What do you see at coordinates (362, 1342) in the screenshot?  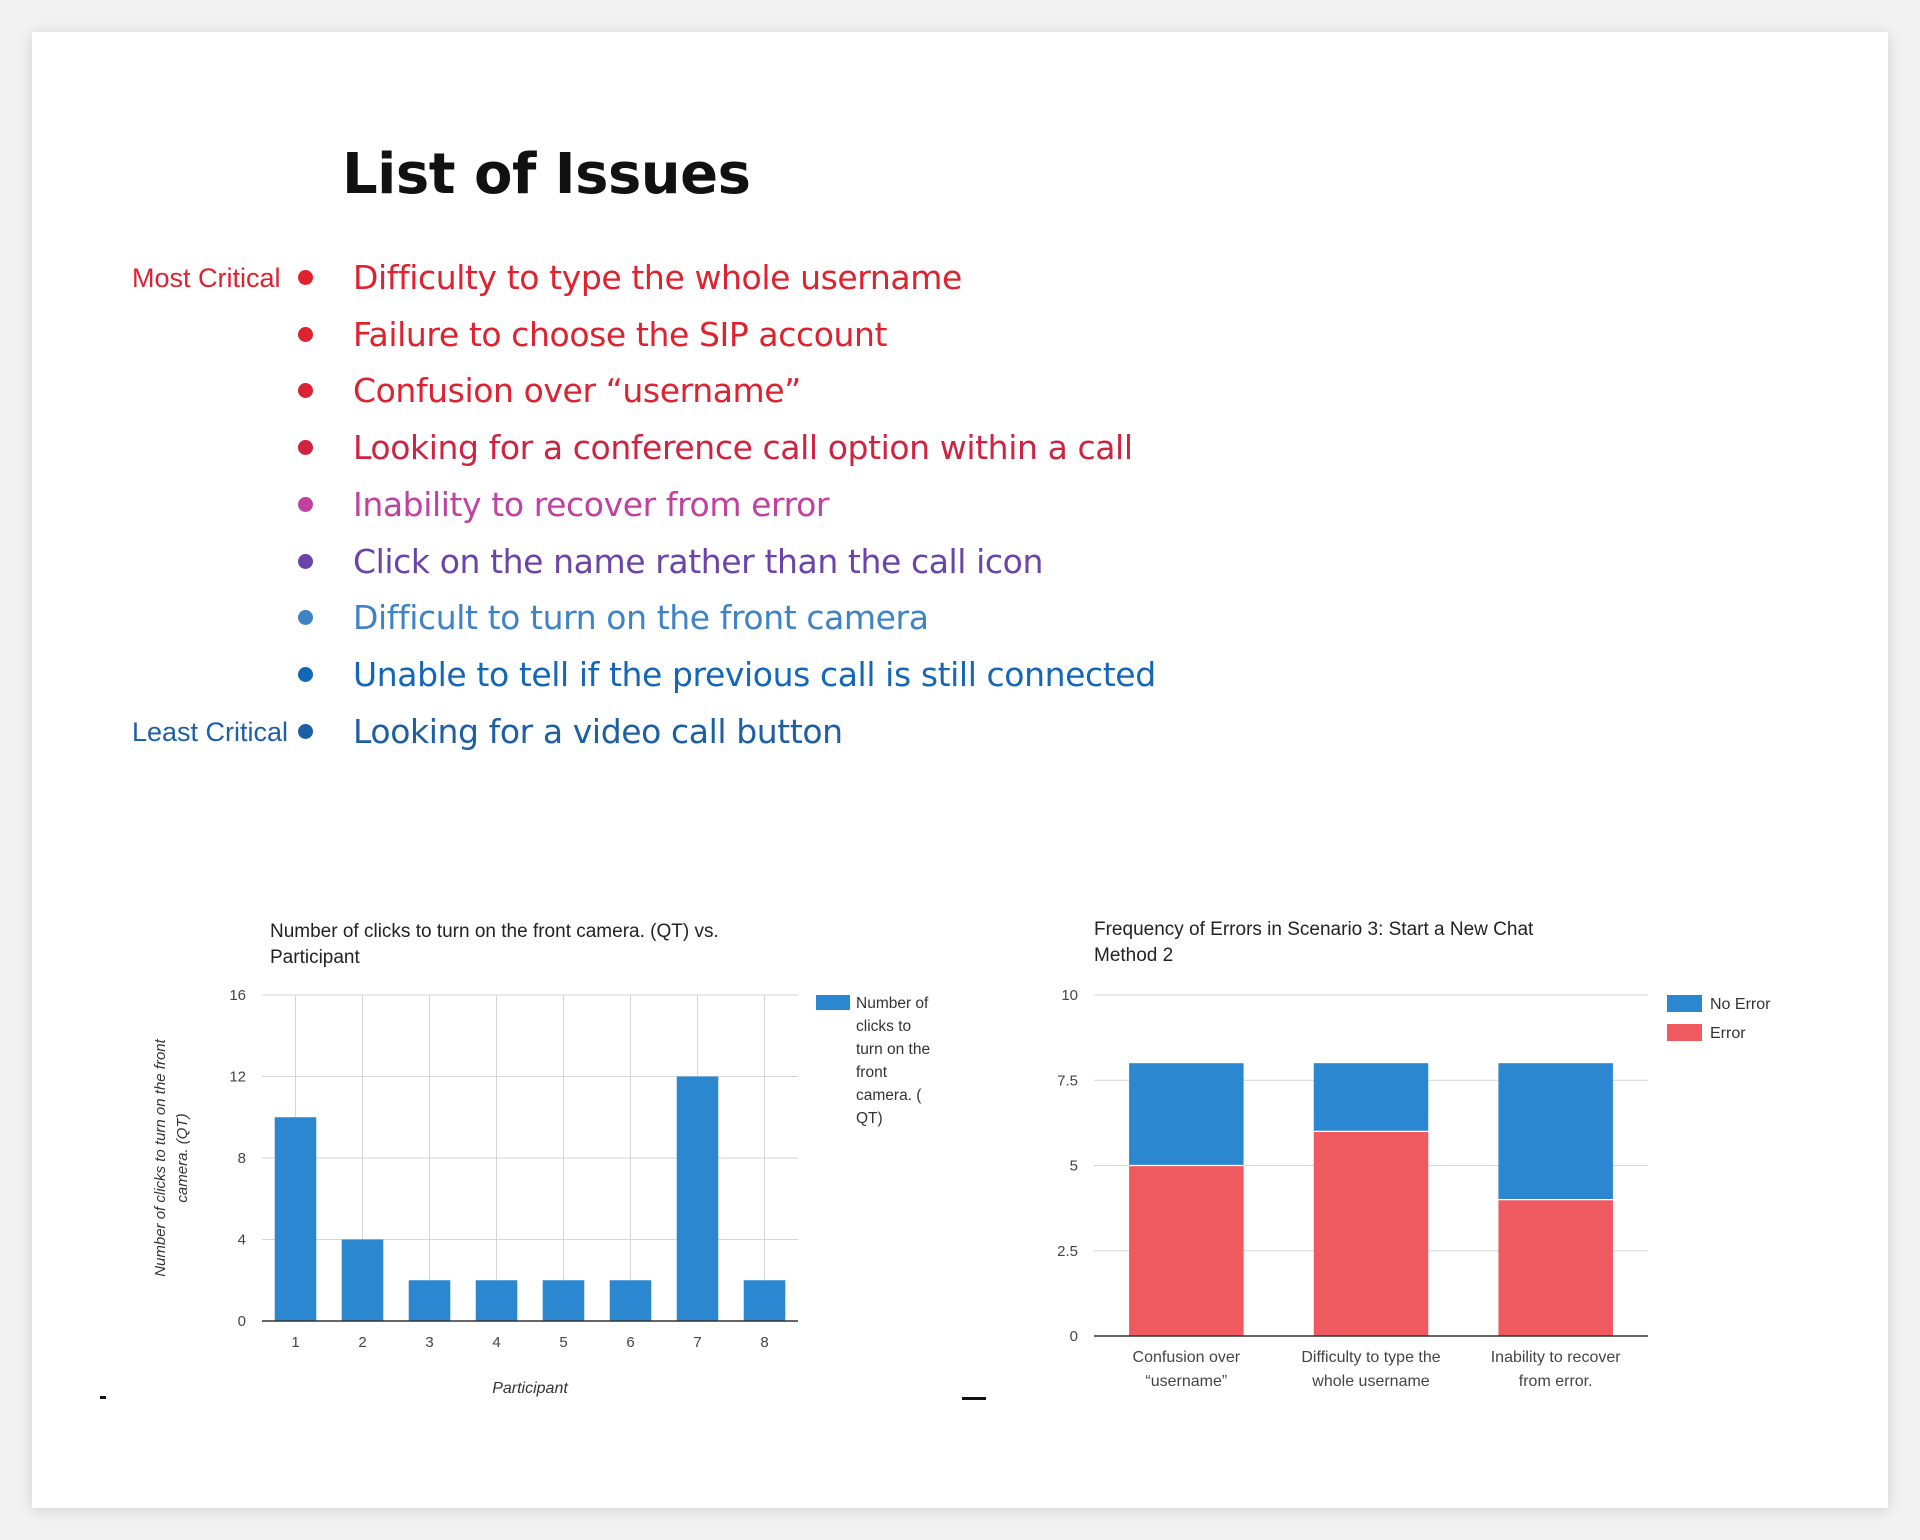 I see `x-tick-label: 2` at bounding box center [362, 1342].